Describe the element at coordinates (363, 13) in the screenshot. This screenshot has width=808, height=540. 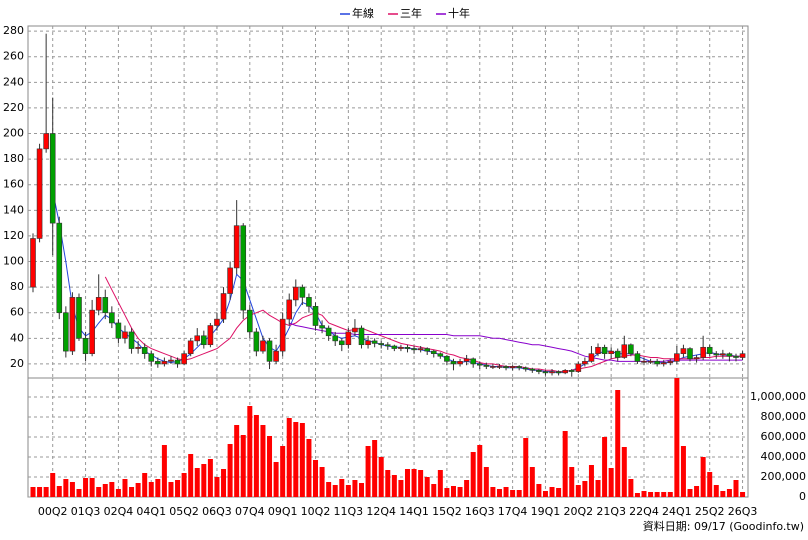
I see `legend-label: 年線` at that location.